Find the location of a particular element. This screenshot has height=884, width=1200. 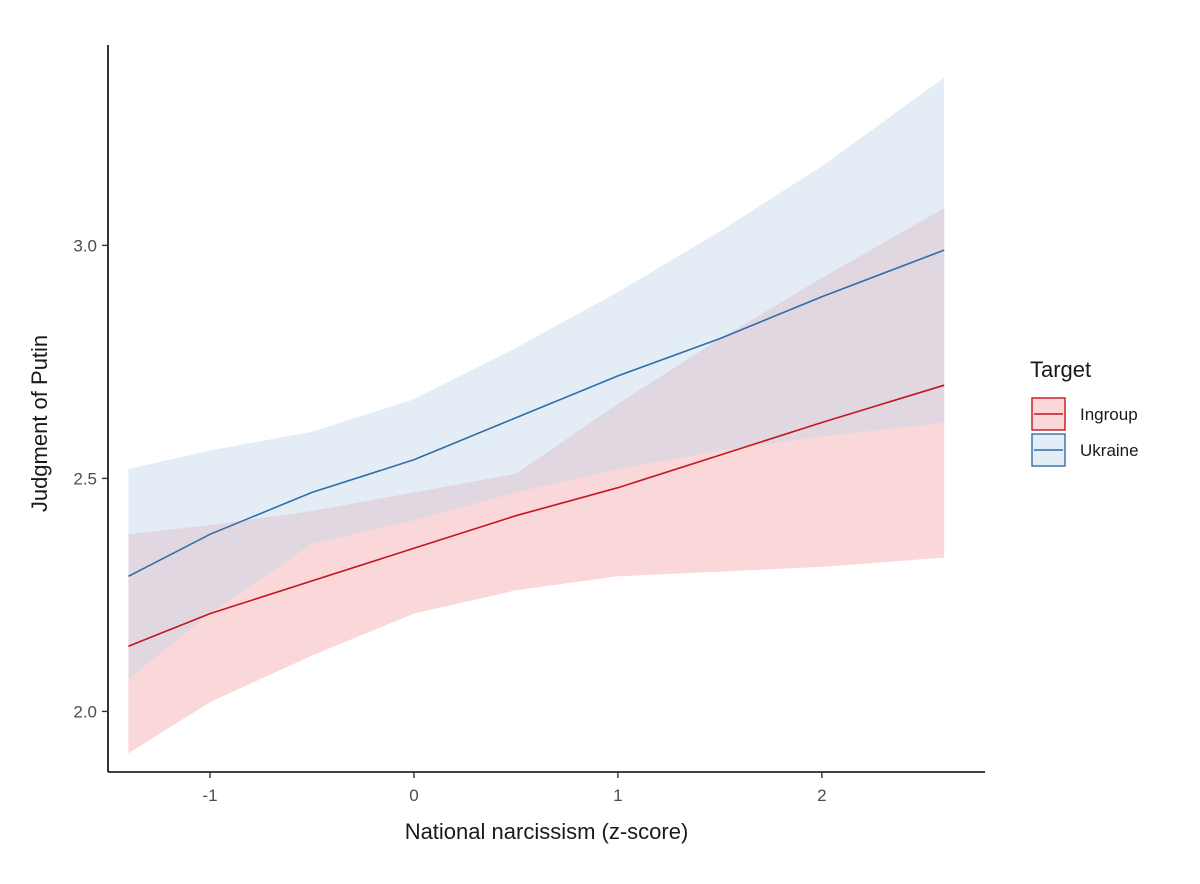

legend-label-ukraine: Ukraine is located at coordinates (1109, 450).